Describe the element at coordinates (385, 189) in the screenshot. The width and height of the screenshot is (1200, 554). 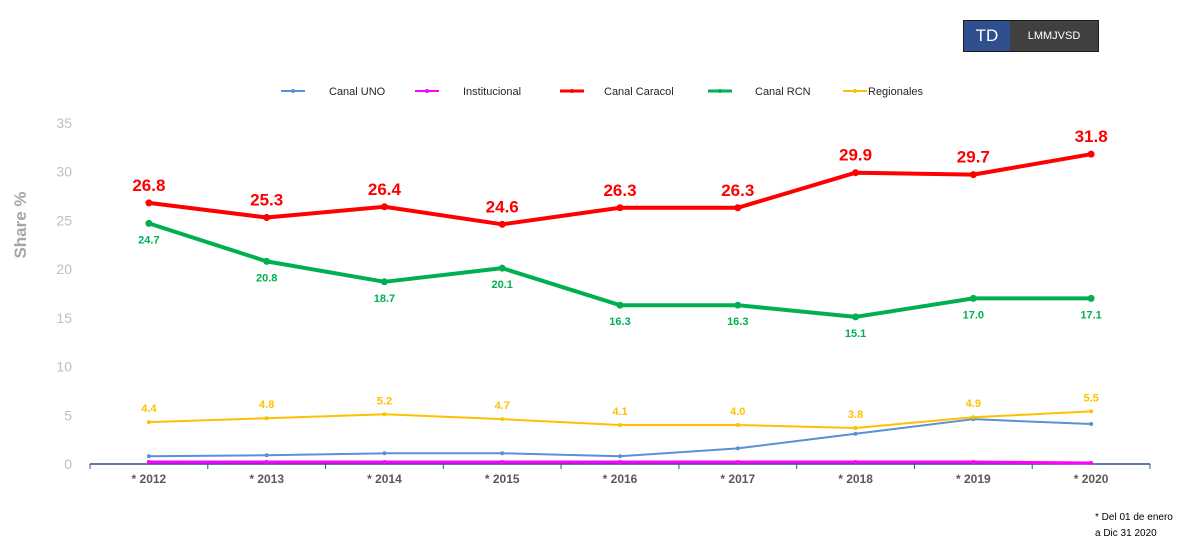
I see `data-label: 26.4` at that location.